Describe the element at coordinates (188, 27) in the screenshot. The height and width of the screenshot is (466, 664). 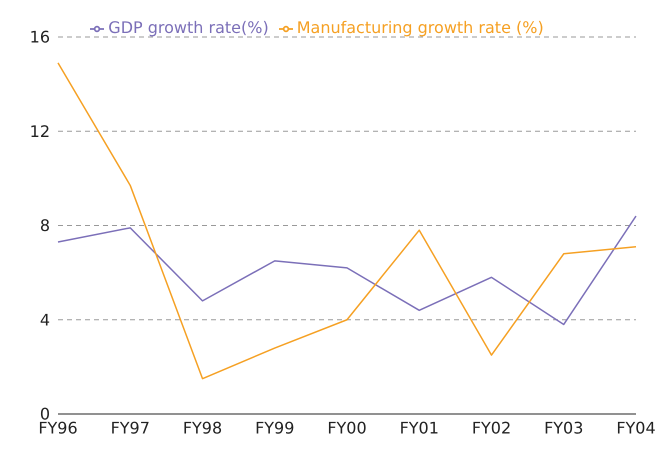
I see `legend-label: GDP growth rate(%)` at that location.